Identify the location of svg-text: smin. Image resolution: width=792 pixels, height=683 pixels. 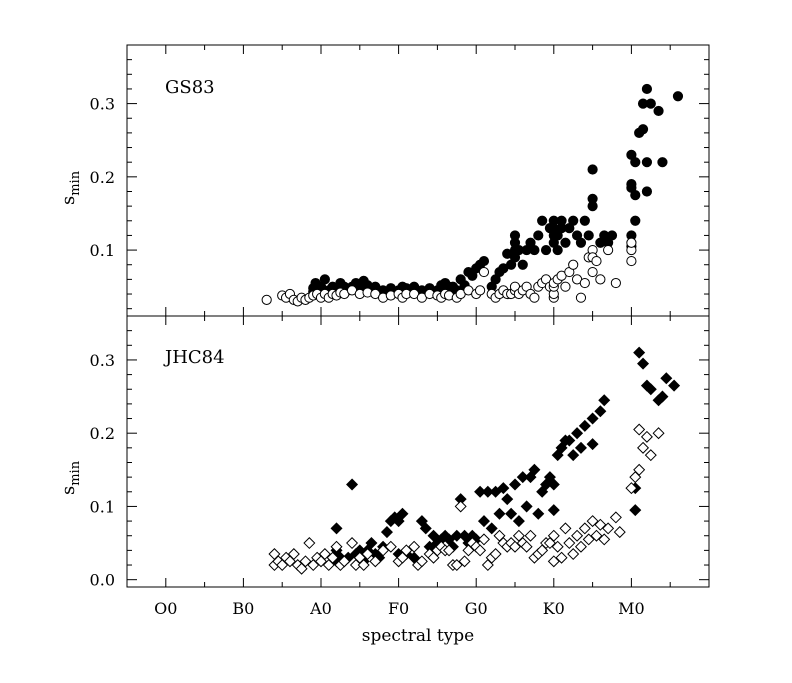
(70, 477).